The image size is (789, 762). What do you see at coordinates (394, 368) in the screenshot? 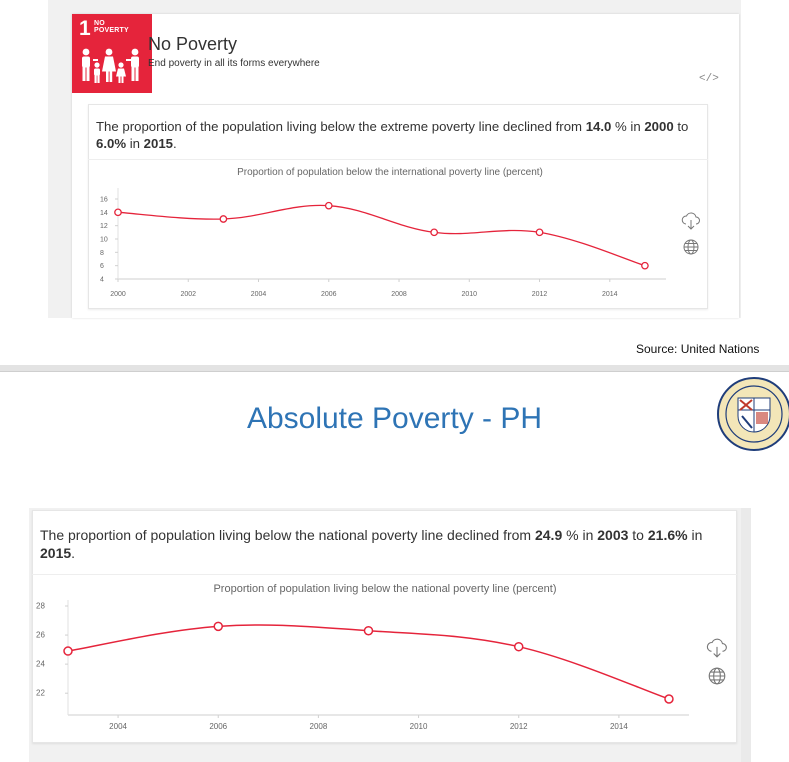
I see `slide-divider` at bounding box center [394, 368].